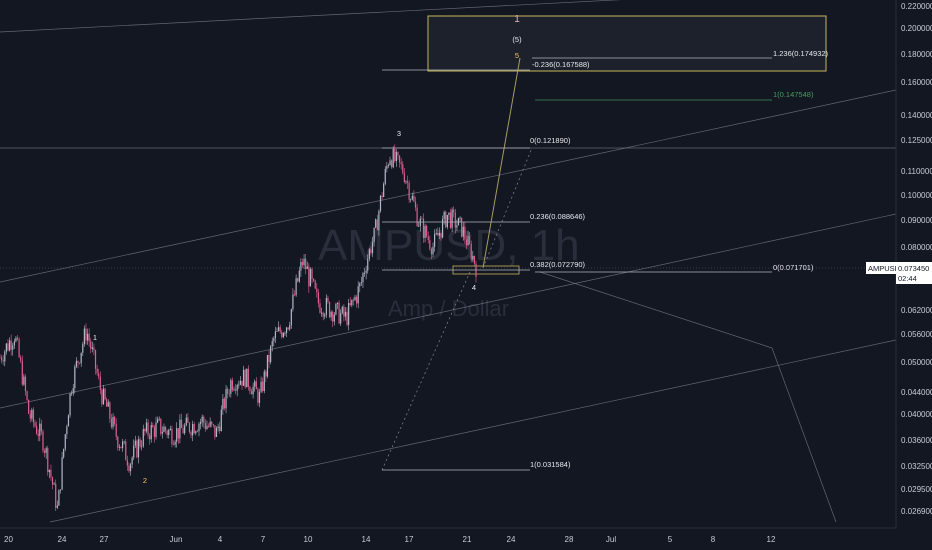  I want to click on price-tick-label: 0.110000, so click(916, 171).